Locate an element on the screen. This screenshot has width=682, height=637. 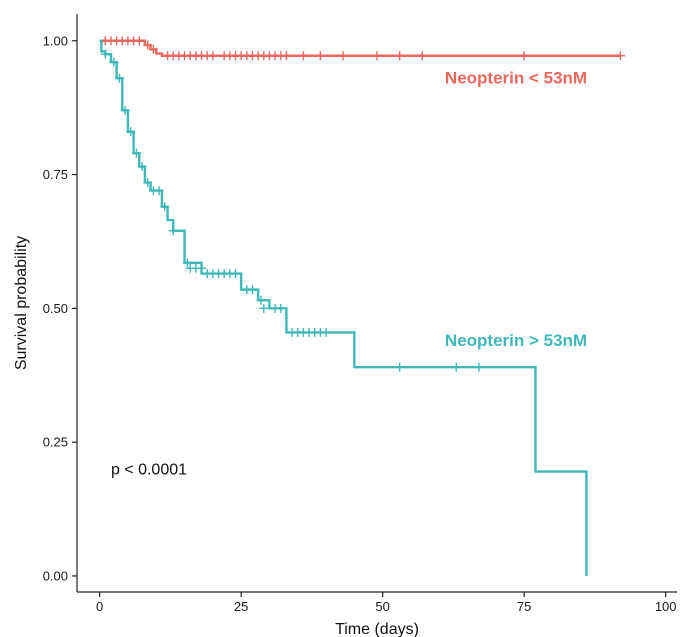
series-label: Neopterin > 53nM is located at coordinates (516, 340).